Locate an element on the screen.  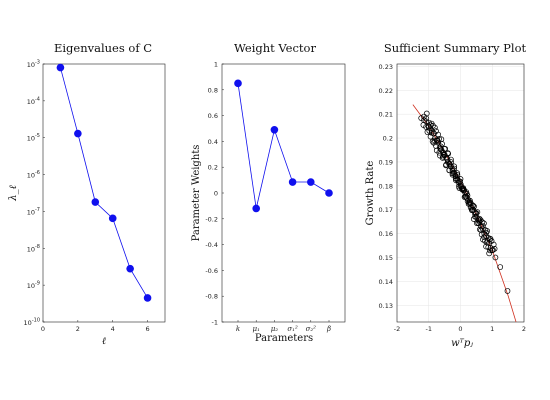
summary-ylabel: Growth Rate is located at coordinates (370, 193).